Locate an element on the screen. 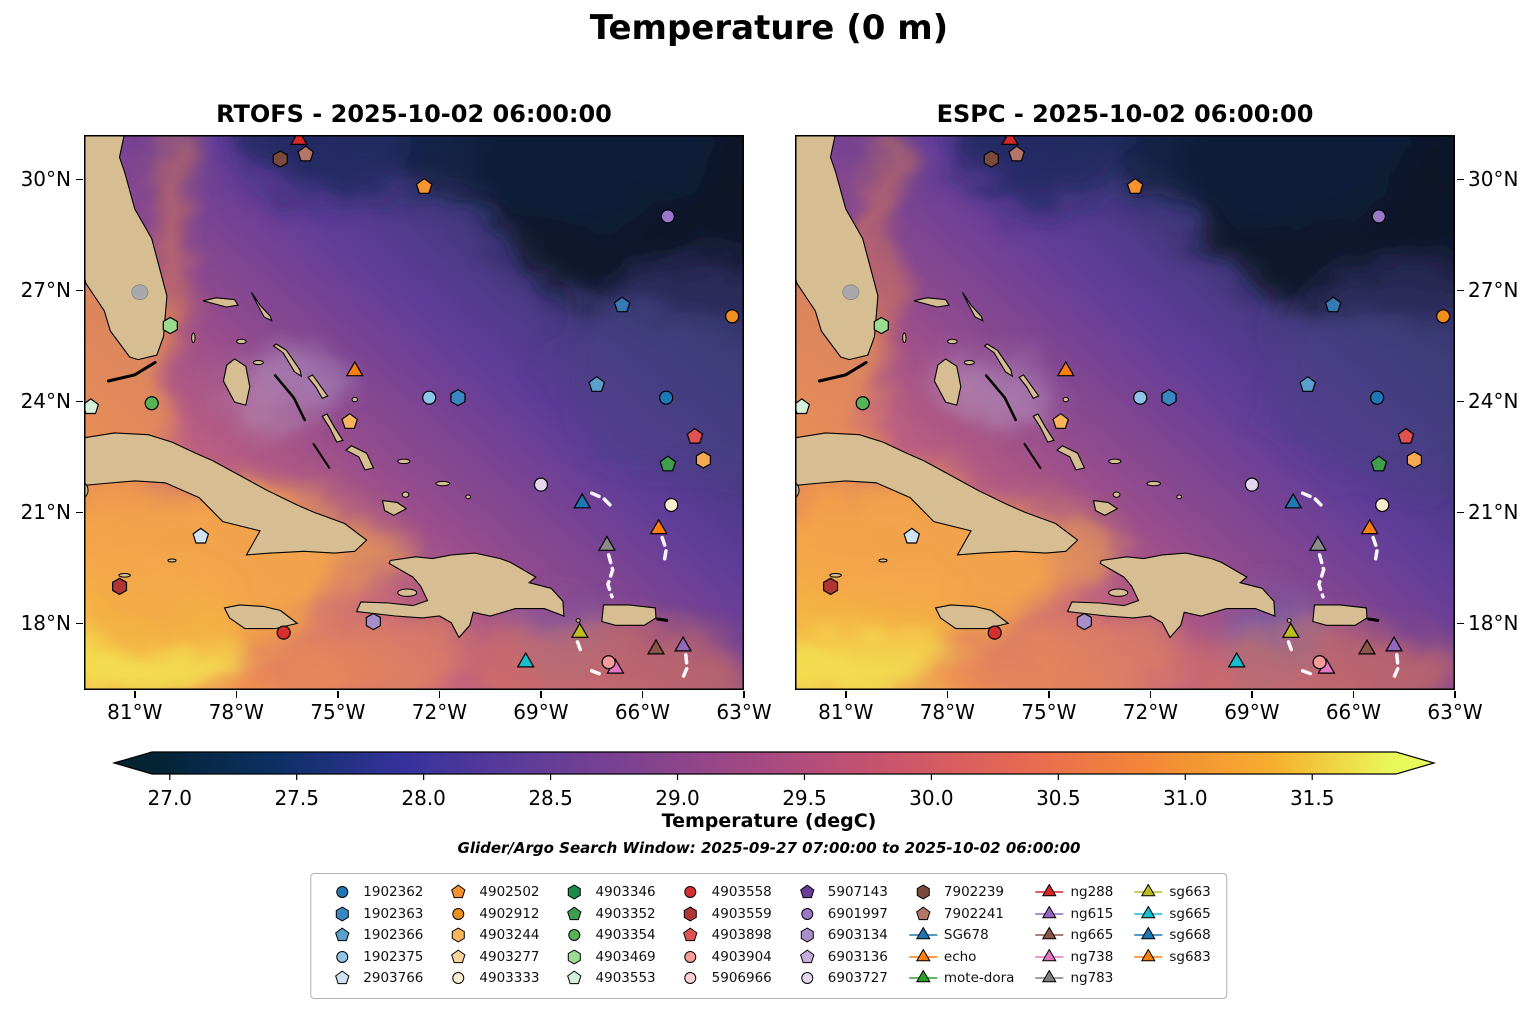  legend-column: sg663 sg665 sg668 sg683 is located at coordinates (1172, 935).